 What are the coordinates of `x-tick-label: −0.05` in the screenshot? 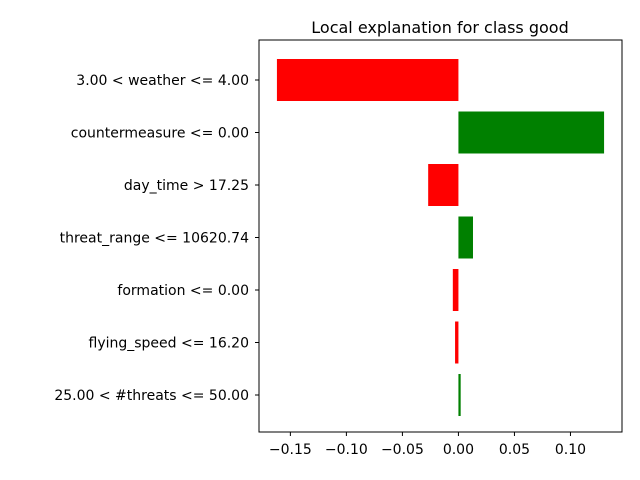 It's located at (402, 450).